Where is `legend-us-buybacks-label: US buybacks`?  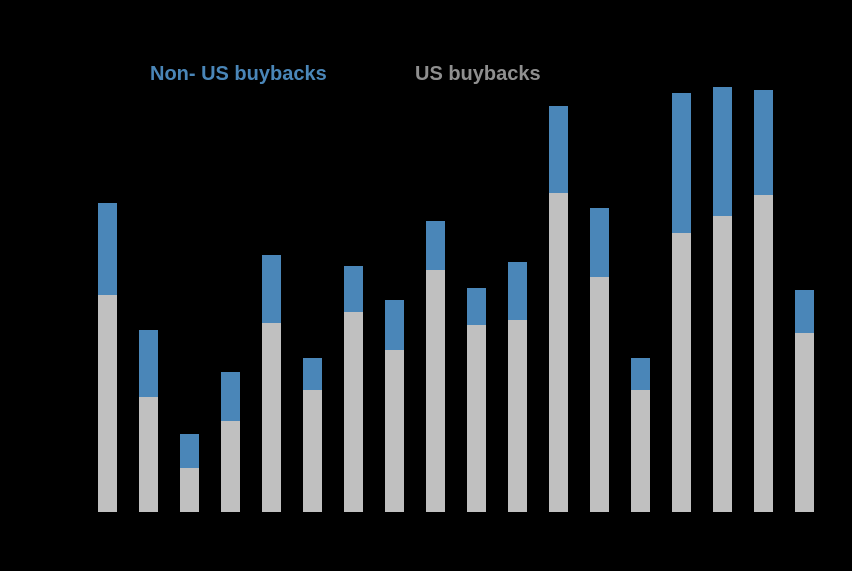 legend-us-buybacks-label: US buybacks is located at coordinates (478, 74).